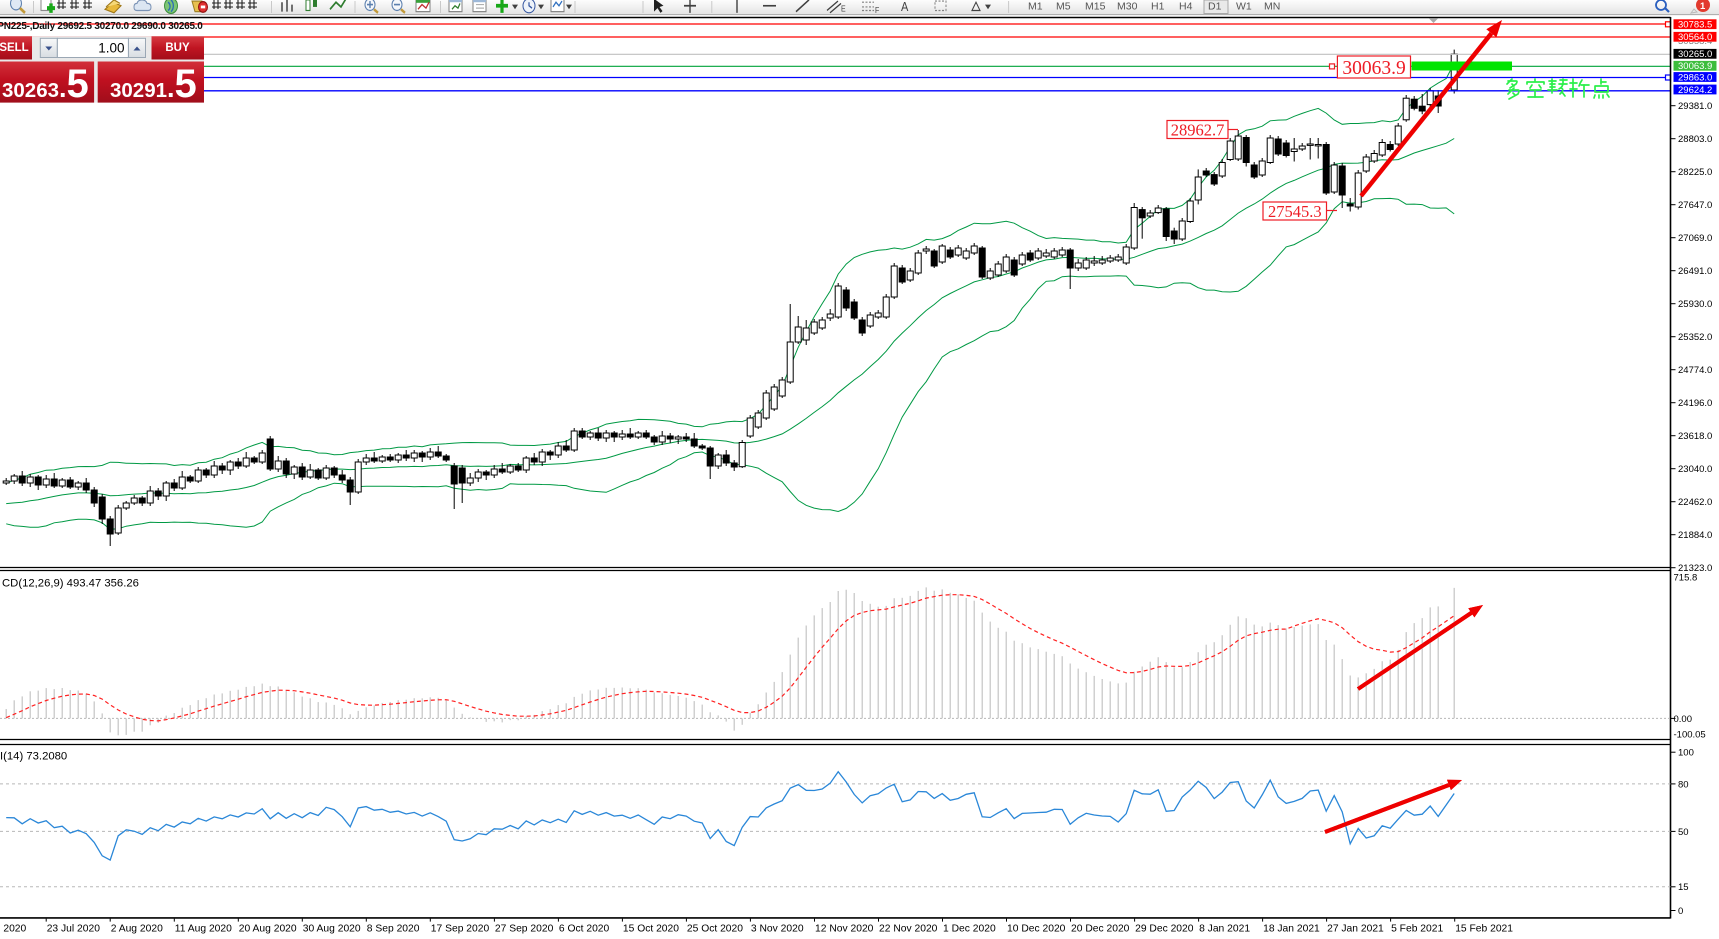 This screenshot has width=1719, height=939. Describe the element at coordinates (1295, 211) in the screenshot. I see `svg-text: 27545.3` at that location.